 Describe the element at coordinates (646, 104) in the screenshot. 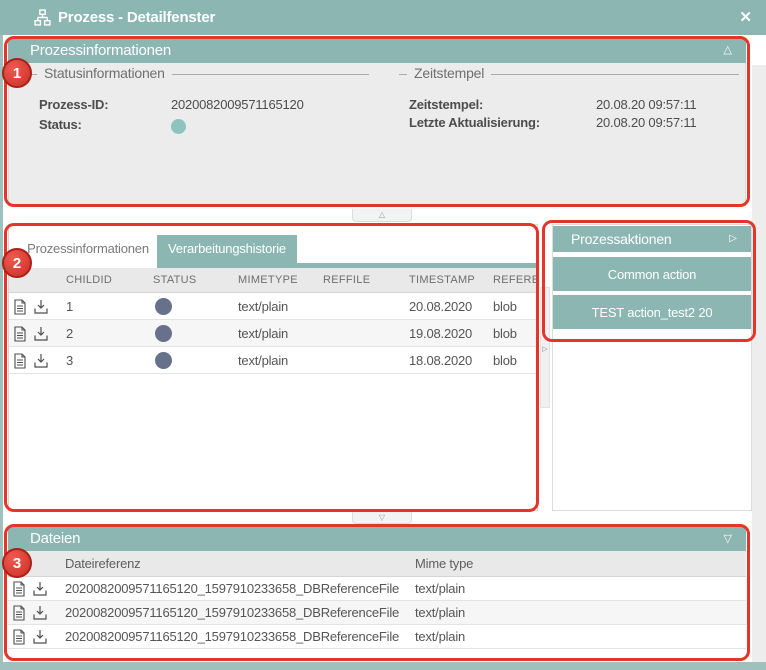

I see `timestamp-value: 20.08.20 09:57:11` at that location.